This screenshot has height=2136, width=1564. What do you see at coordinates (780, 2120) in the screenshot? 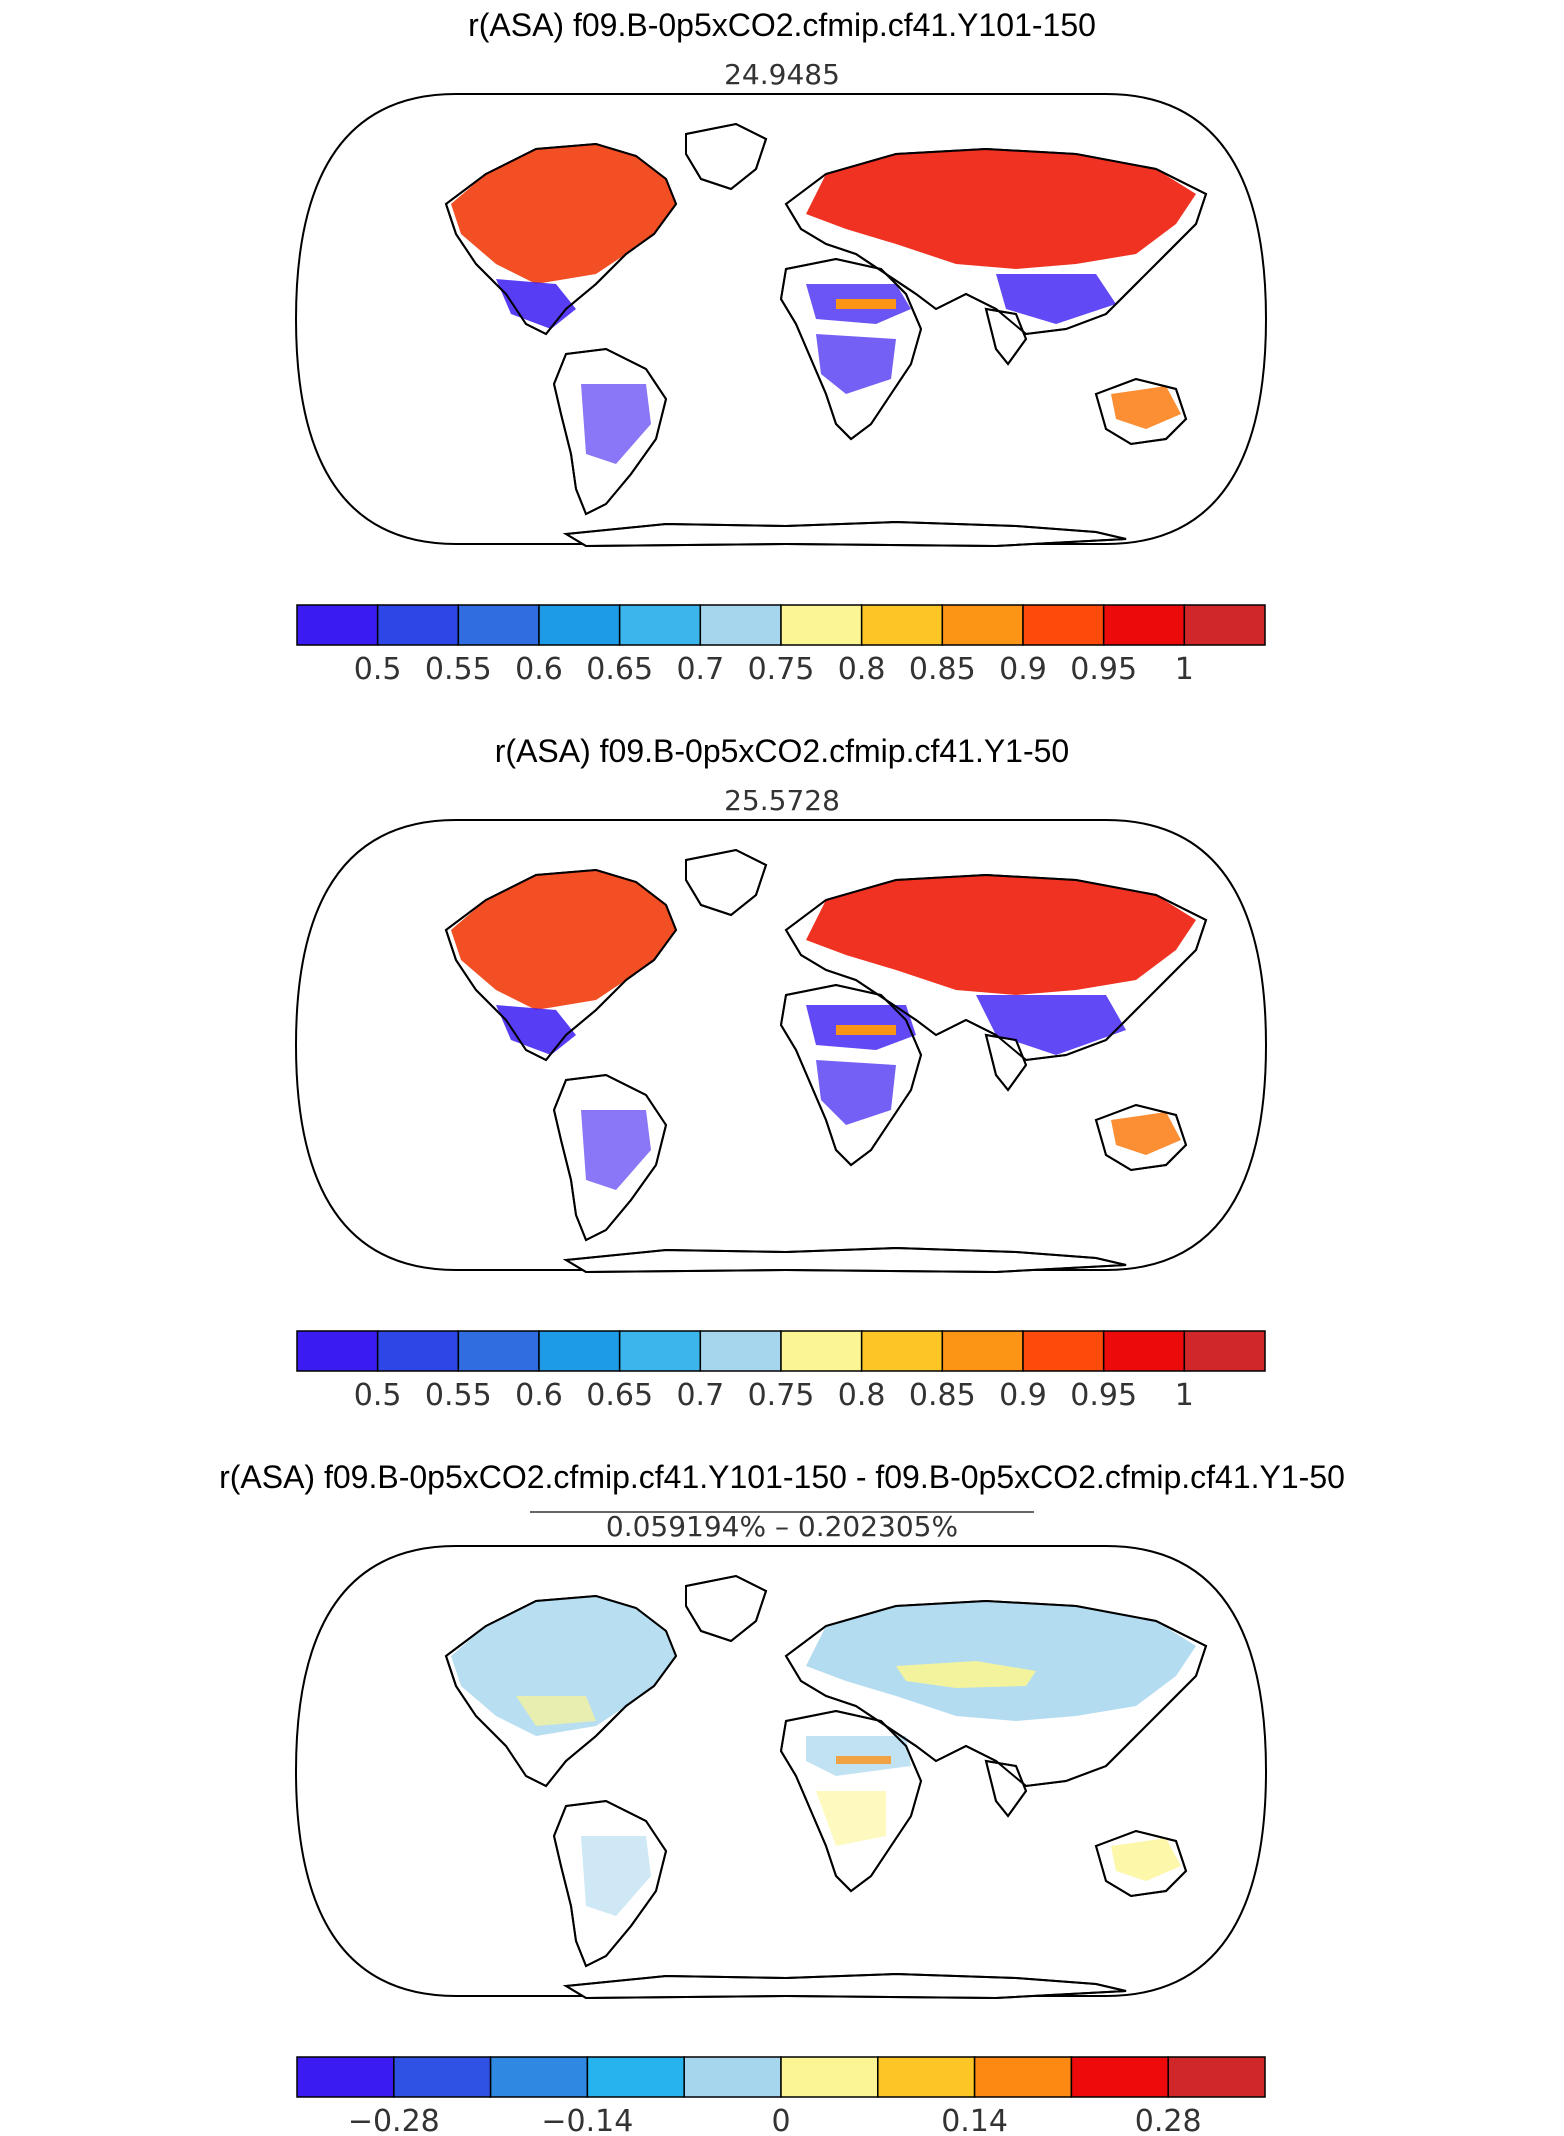
I see `colorbar-label: 0` at bounding box center [780, 2120].